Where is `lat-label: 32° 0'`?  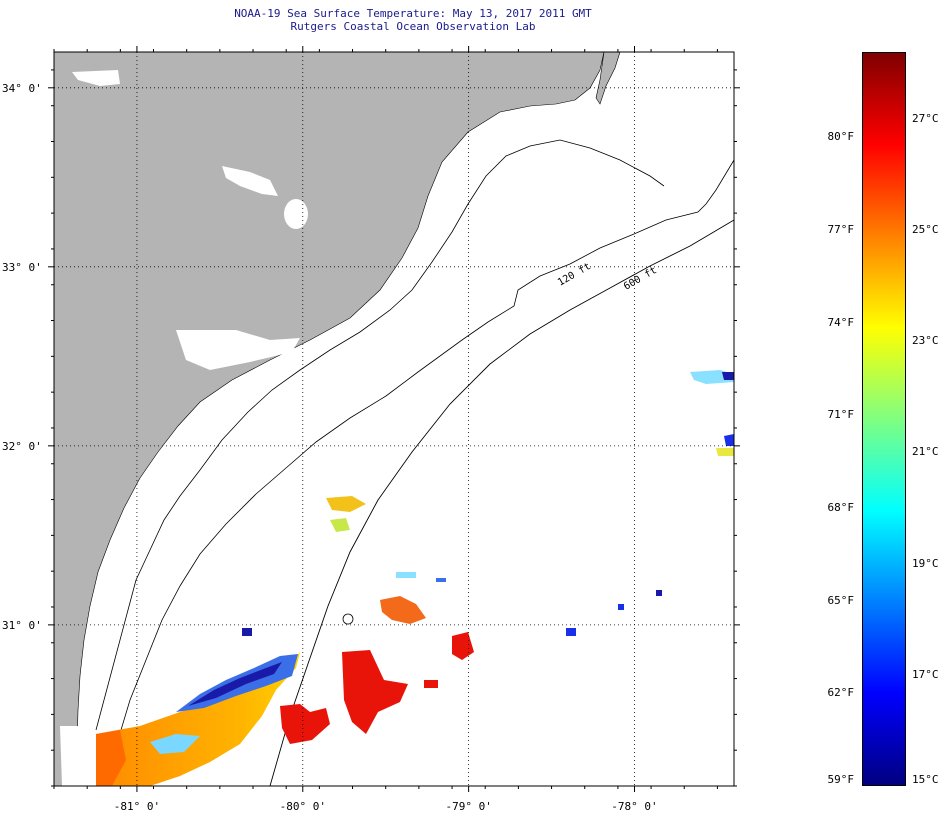
lat-label: 32° 0' is located at coordinates (22, 446).